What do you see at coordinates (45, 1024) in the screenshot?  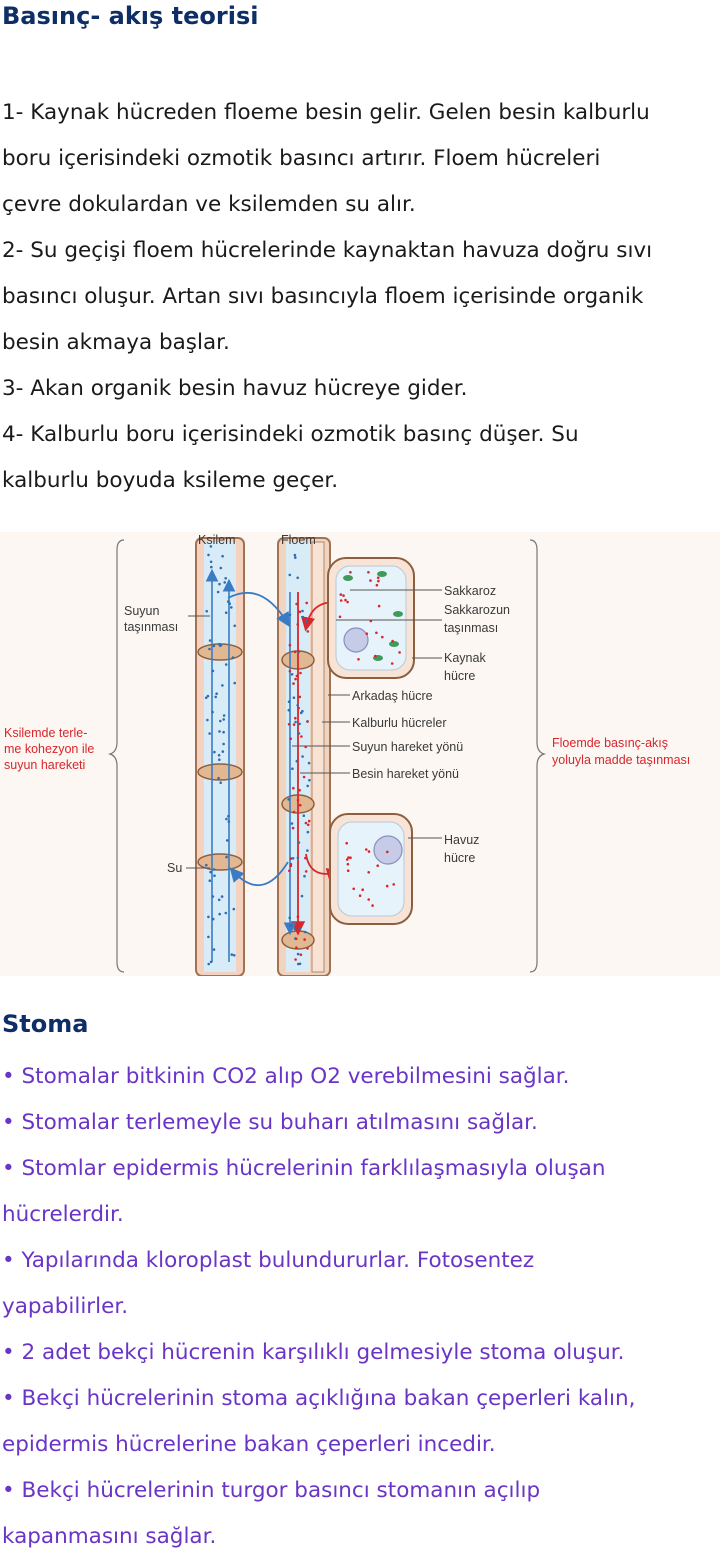 I see `section-title-stoma: Stoma` at bounding box center [45, 1024].